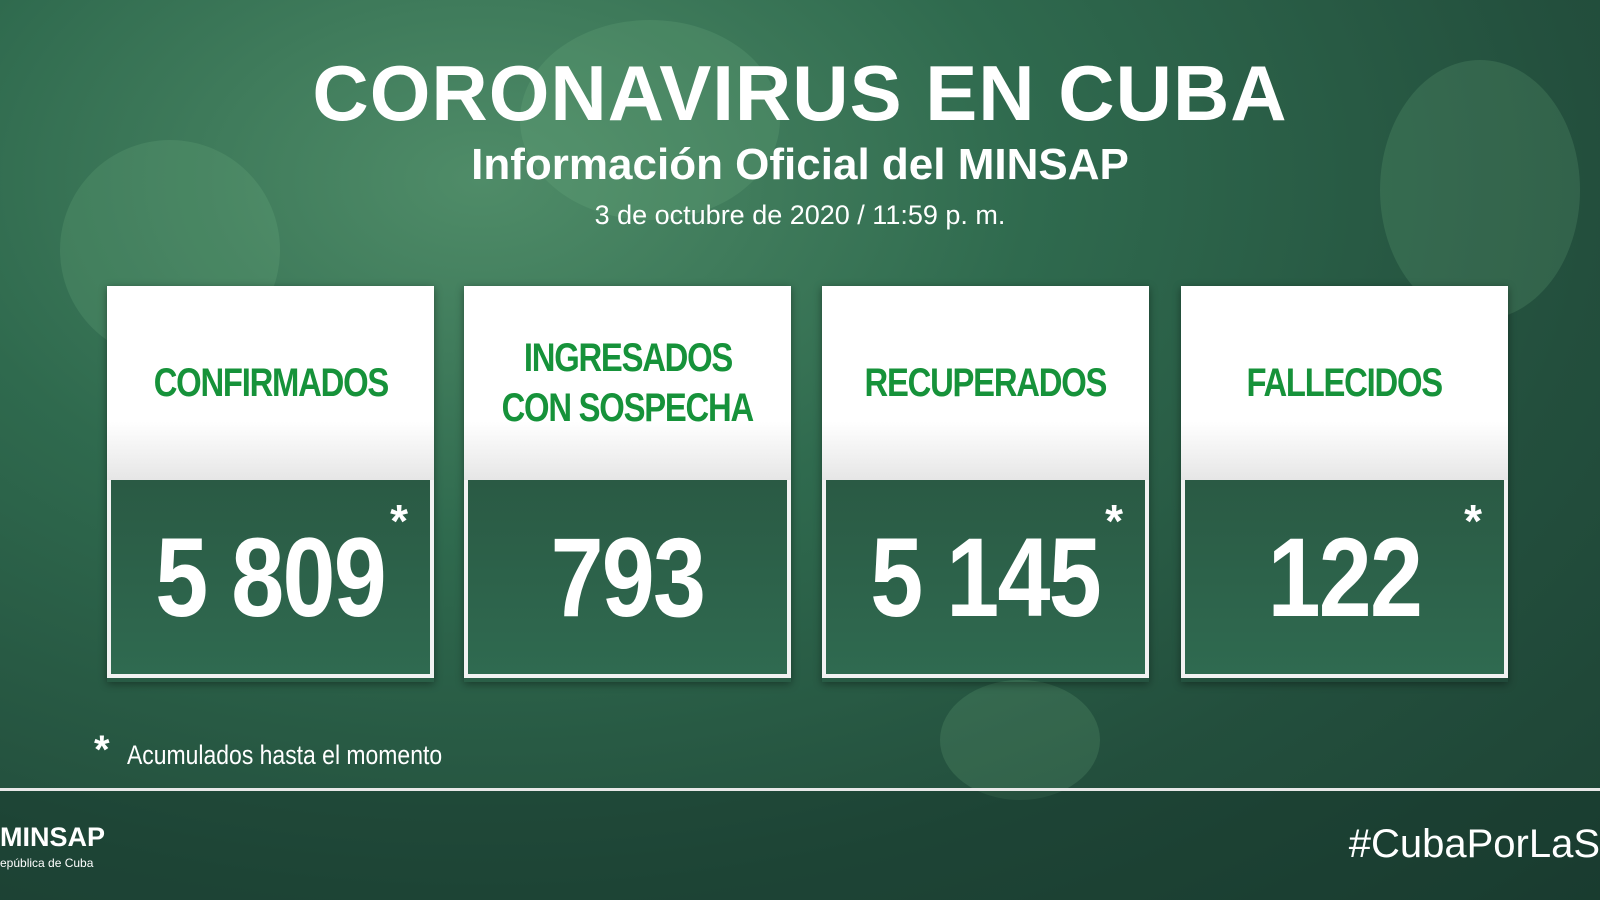  I want to click on card-value: 5 809, so click(271, 577).